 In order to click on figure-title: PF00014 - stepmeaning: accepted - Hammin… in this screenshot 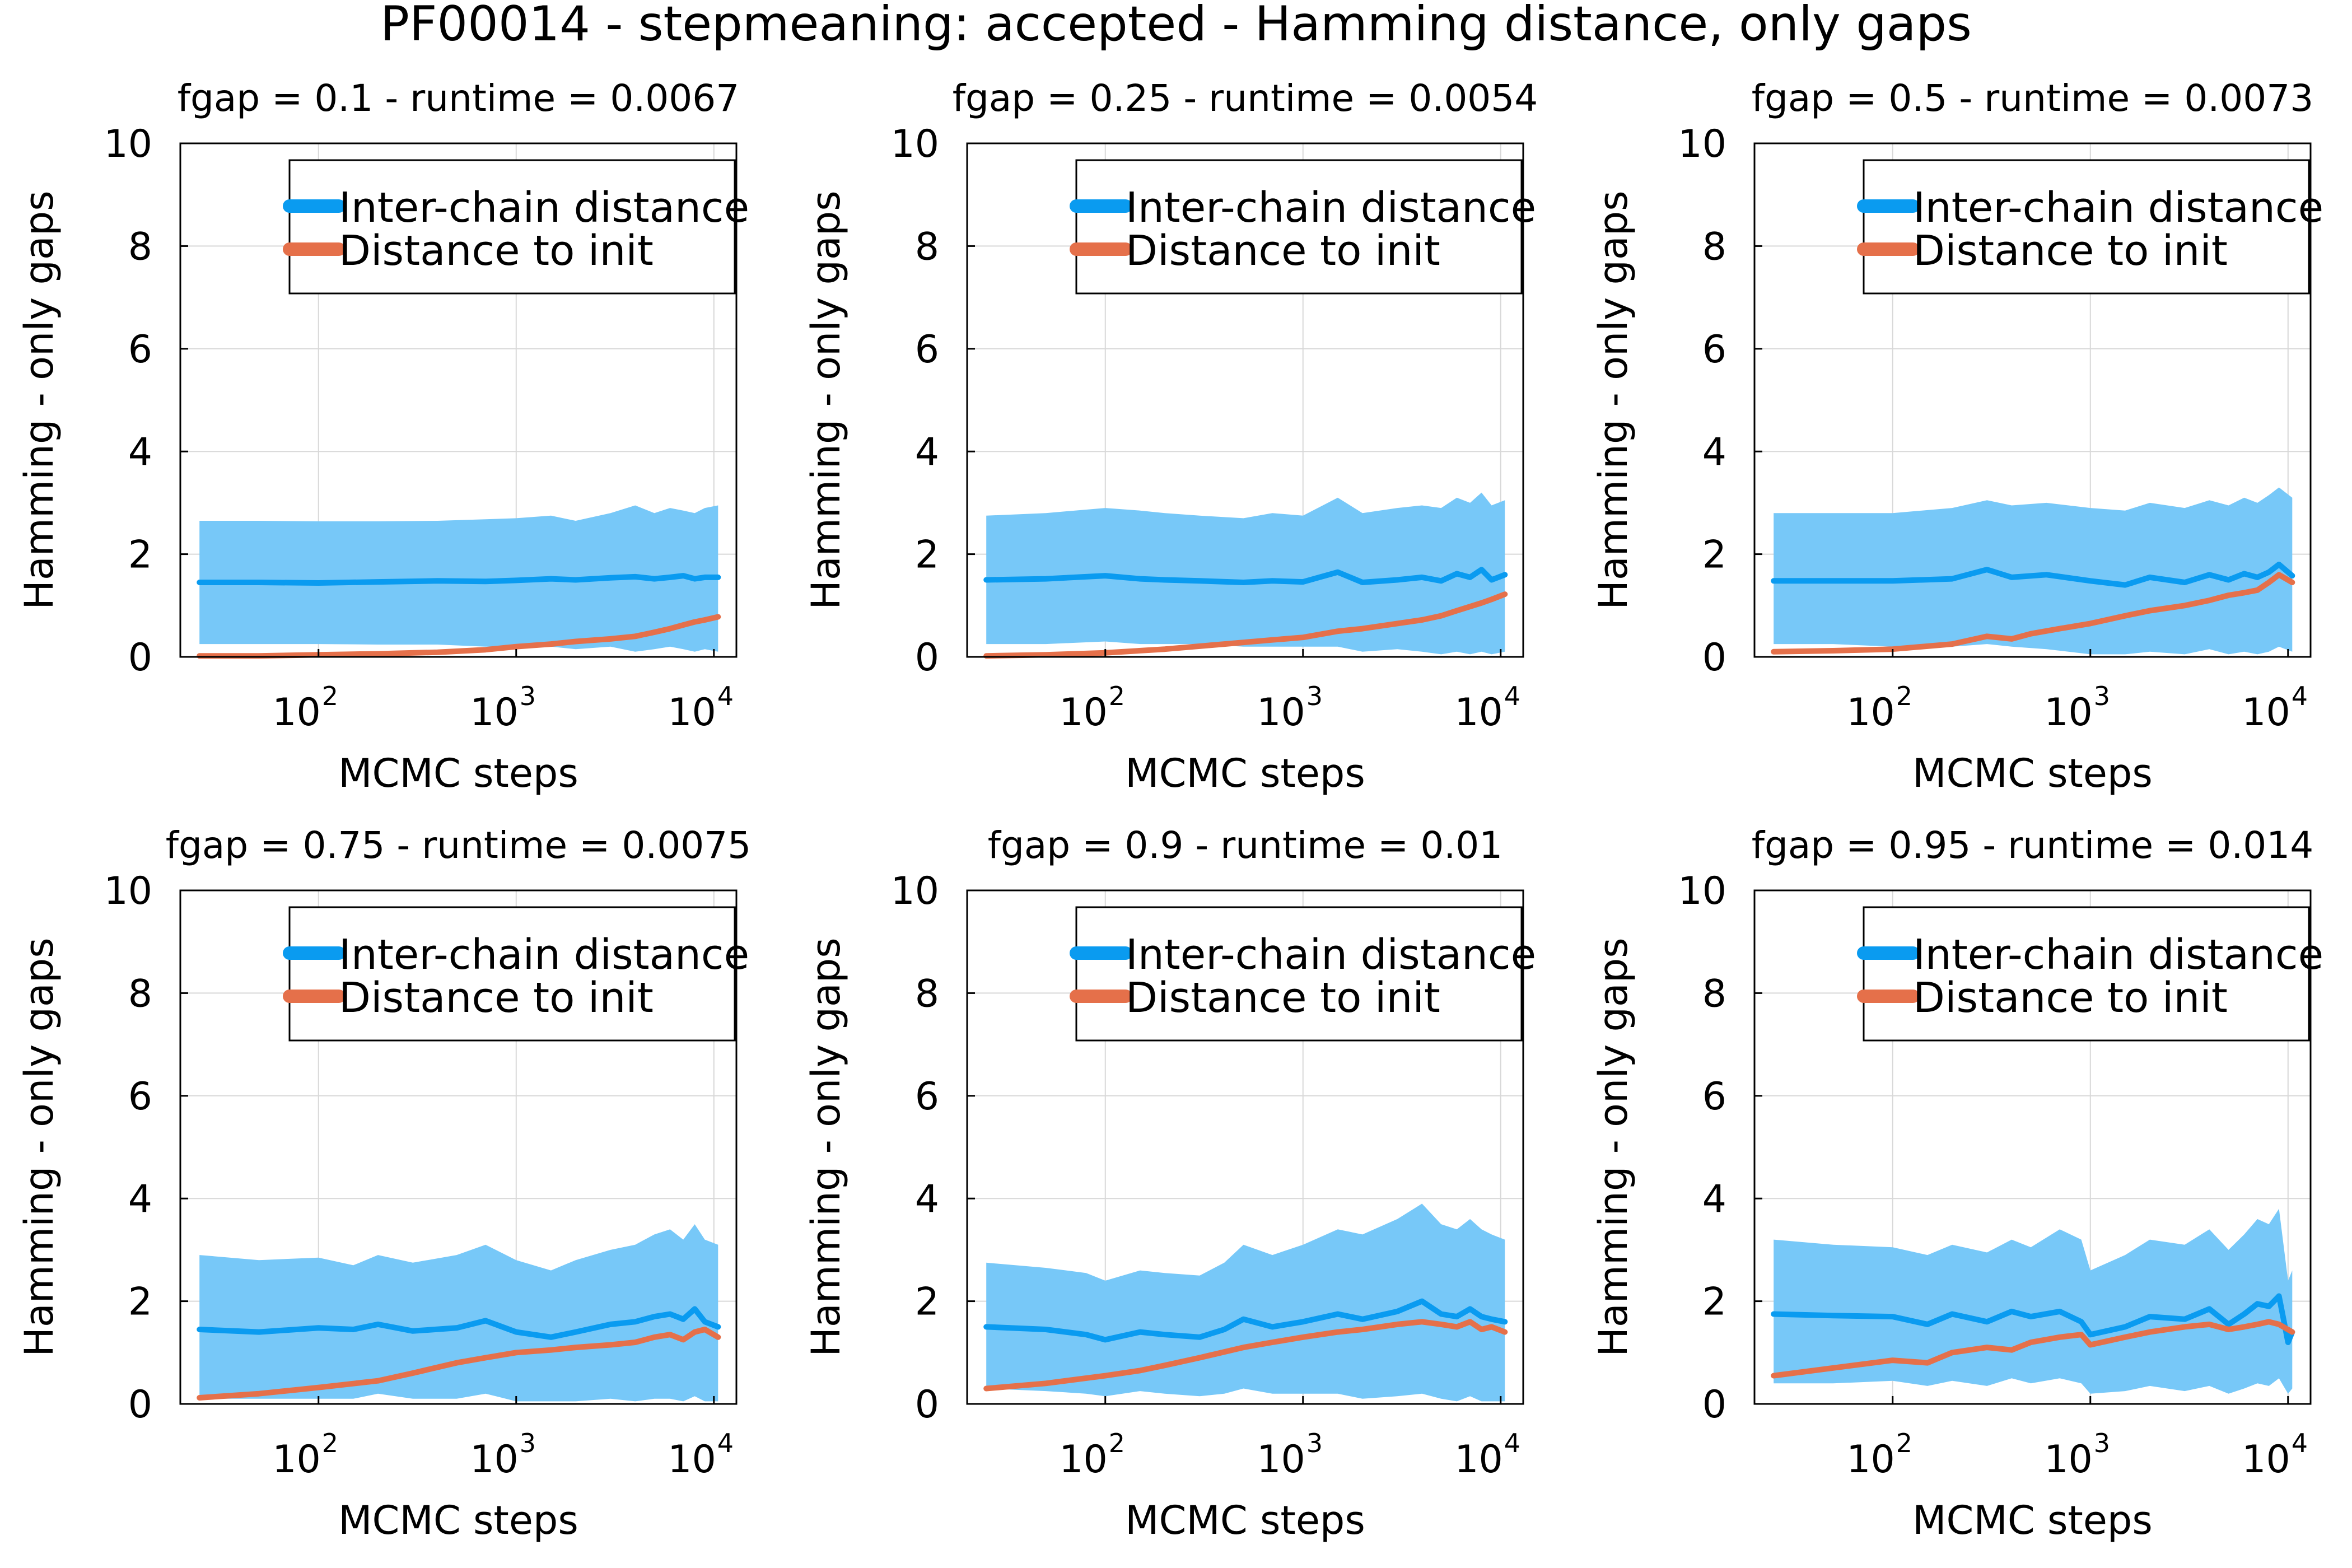, I will do `click(1176, 26)`.